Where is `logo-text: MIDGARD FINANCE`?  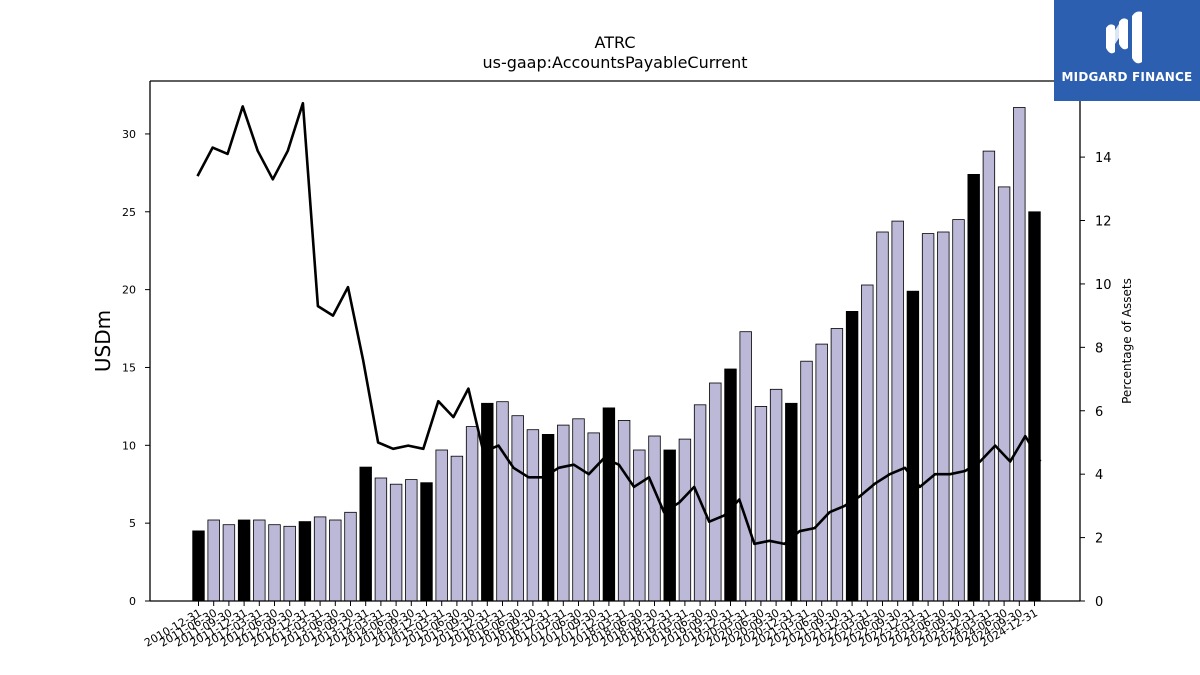
logo-text: MIDGARD FINANCE is located at coordinates (1127, 77).